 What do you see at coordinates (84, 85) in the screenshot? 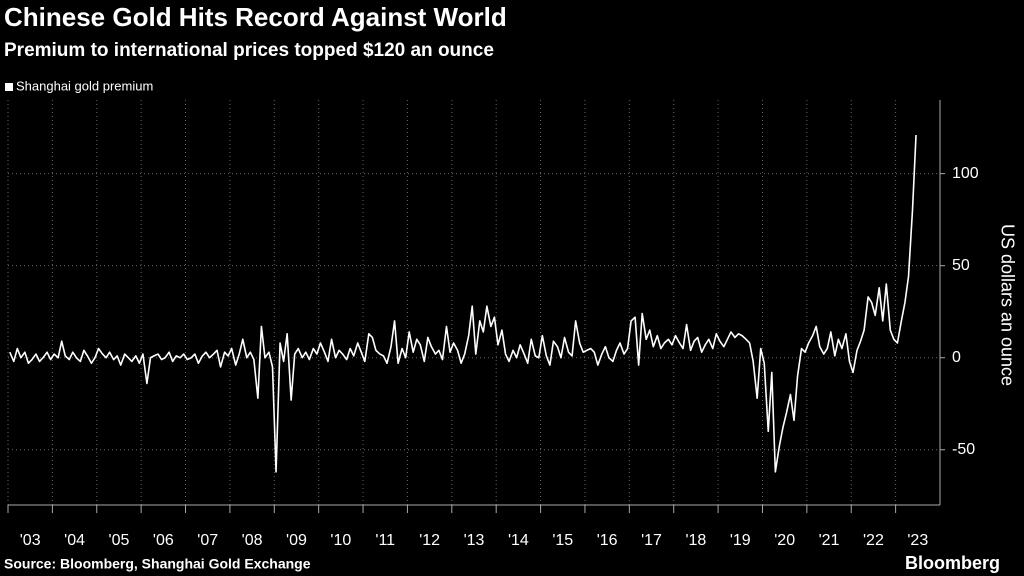
I see `legend-label: Shanghai gold premium` at bounding box center [84, 85].